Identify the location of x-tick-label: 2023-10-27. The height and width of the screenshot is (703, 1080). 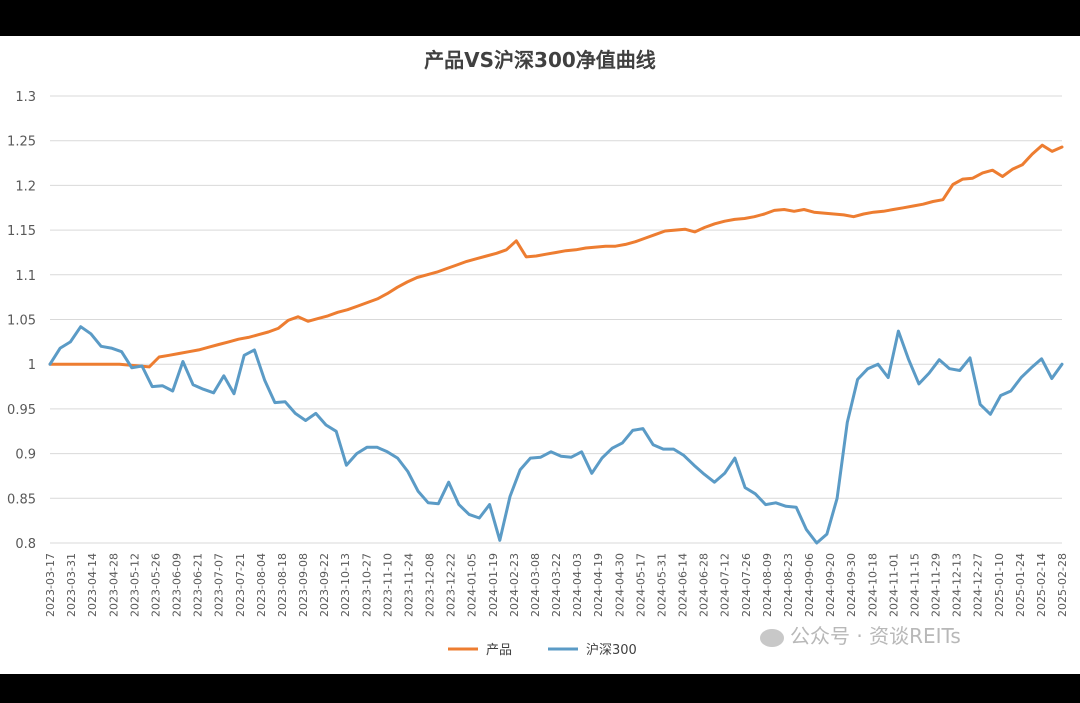
(366, 585).